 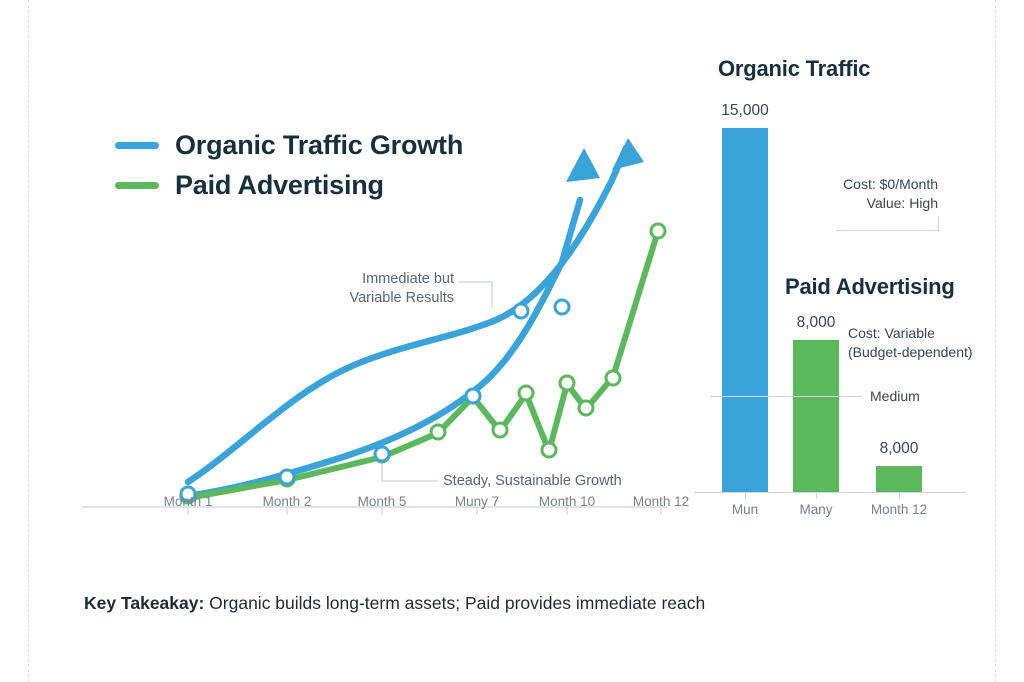 What do you see at coordinates (745, 110) in the screenshot?
I see `bar-value-1: 15,000` at bounding box center [745, 110].